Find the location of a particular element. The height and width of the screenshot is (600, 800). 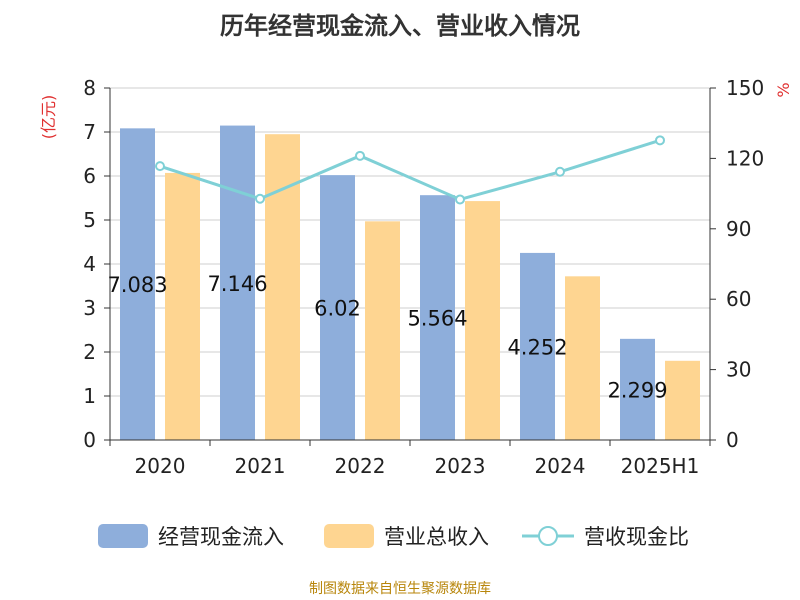

data-label: 6.02 is located at coordinates (337, 309).